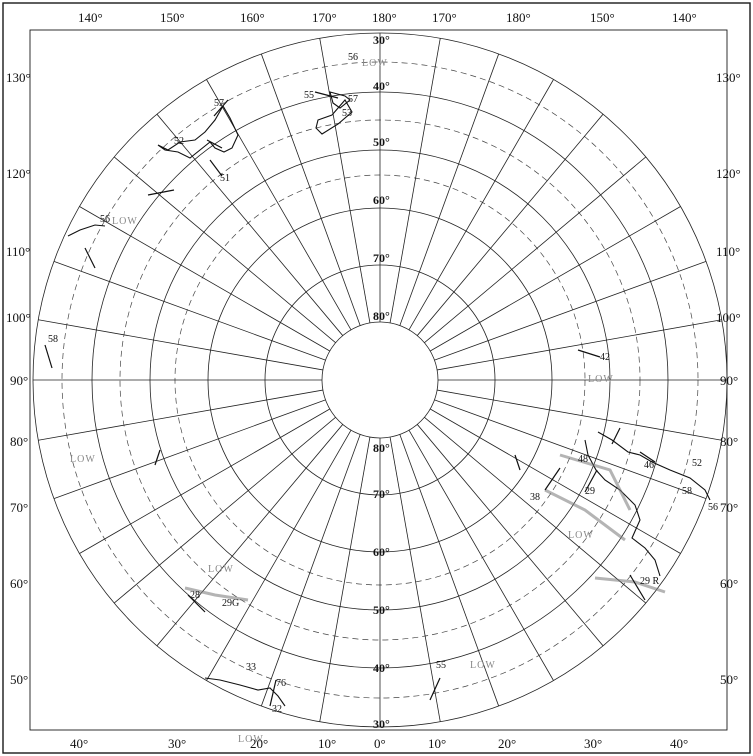 Image resolution: width=753 pixels, height=756 pixels. I want to click on low-label-4: LOW, so click(221, 569).